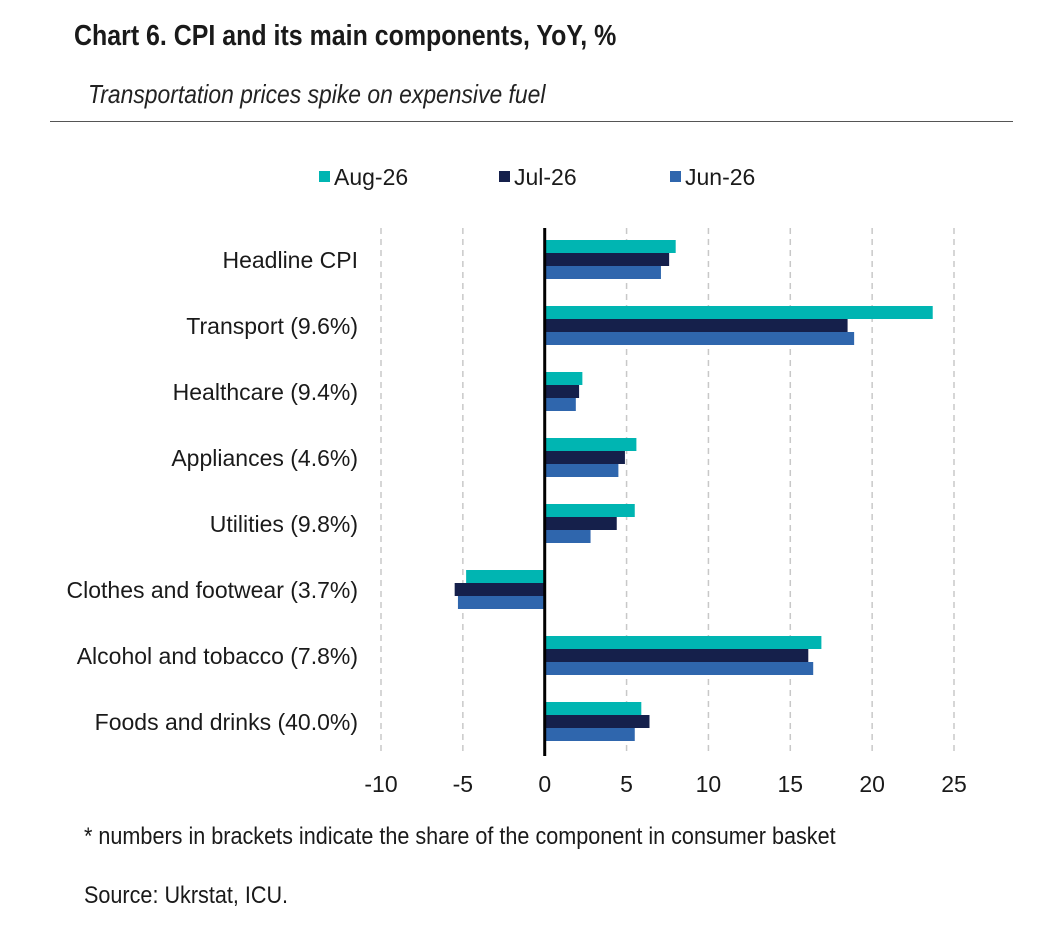  What do you see at coordinates (463, 784) in the screenshot?
I see `x-tick-label: -5` at bounding box center [463, 784].